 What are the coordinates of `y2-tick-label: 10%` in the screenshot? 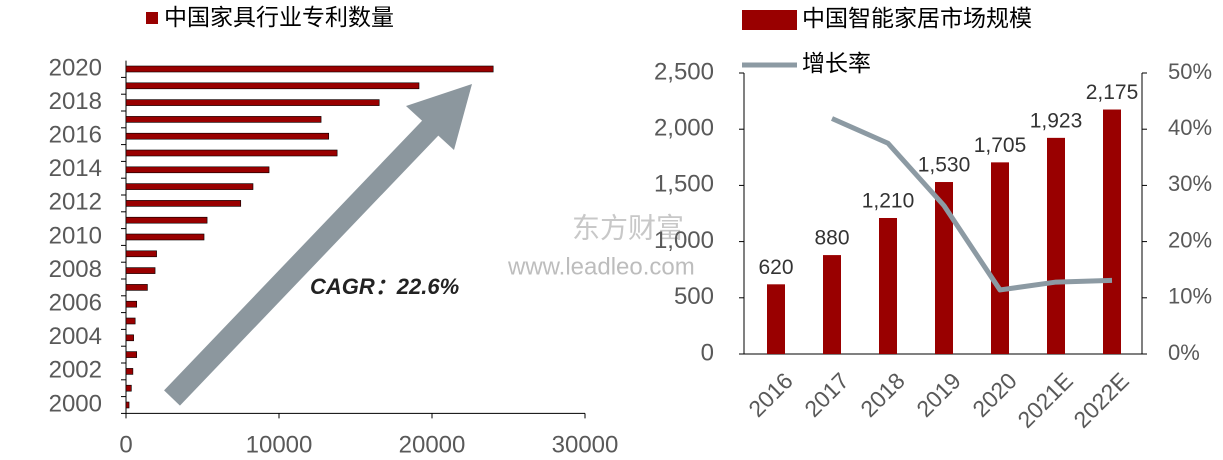 It's located at (1190, 296).